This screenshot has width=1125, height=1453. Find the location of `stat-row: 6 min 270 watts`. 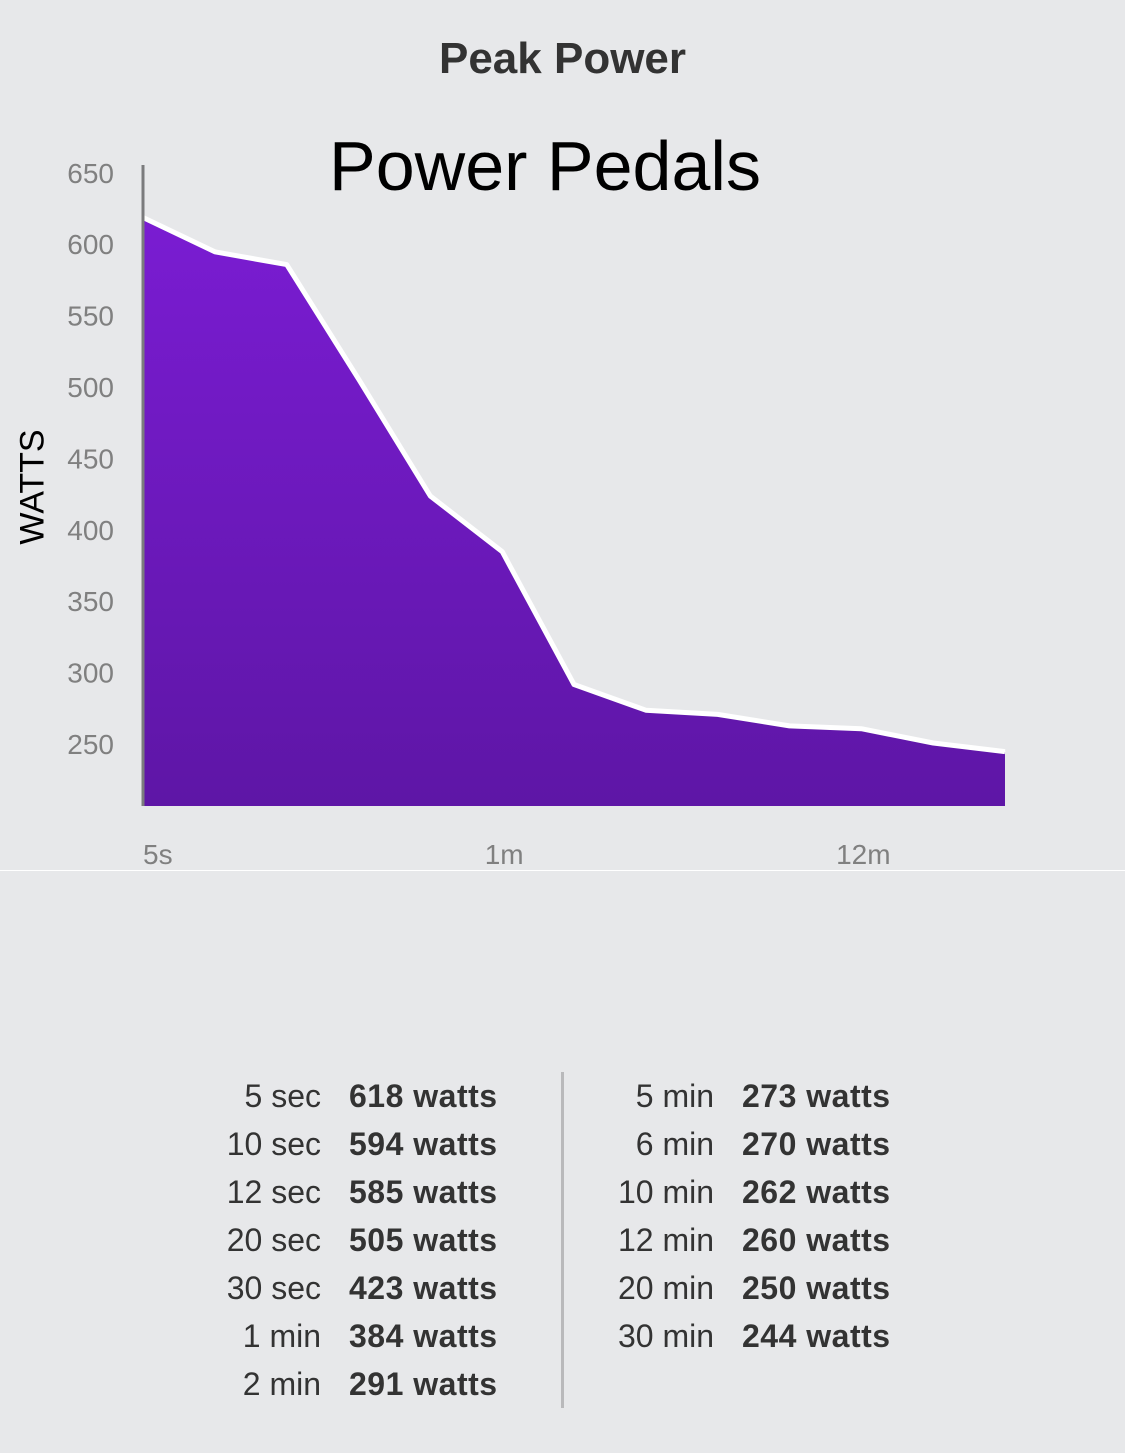

stat-row: 6 min 270 watts is located at coordinates (445, 1144).